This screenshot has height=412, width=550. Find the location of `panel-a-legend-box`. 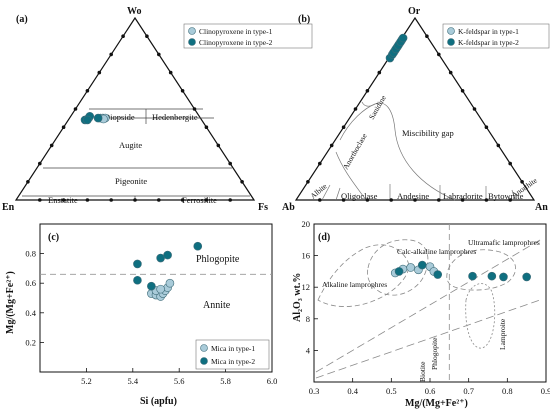

panel-a-legend-box is located at coordinates (248, 36).